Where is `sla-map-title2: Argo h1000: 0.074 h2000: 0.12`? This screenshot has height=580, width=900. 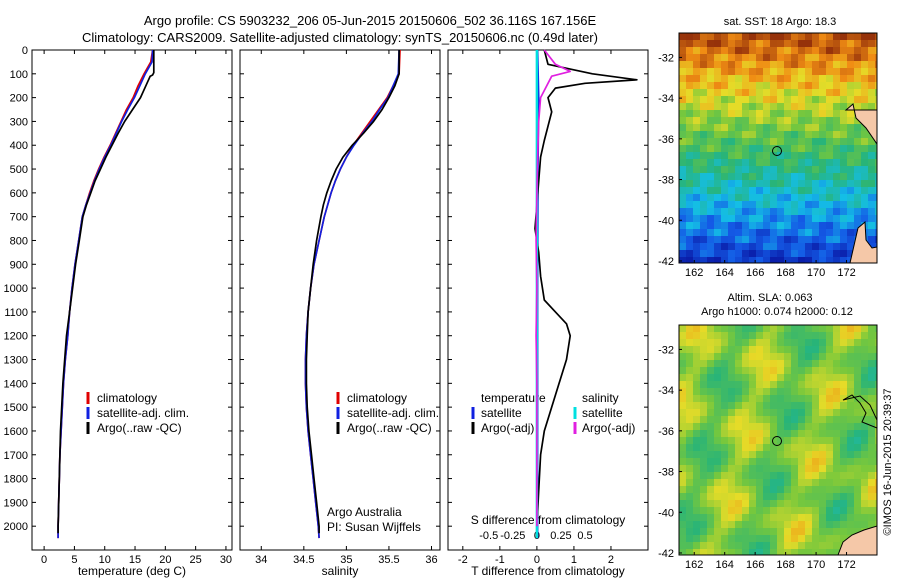 sla-map-title2: Argo h1000: 0.074 h2000: 0.12 is located at coordinates (777, 312).